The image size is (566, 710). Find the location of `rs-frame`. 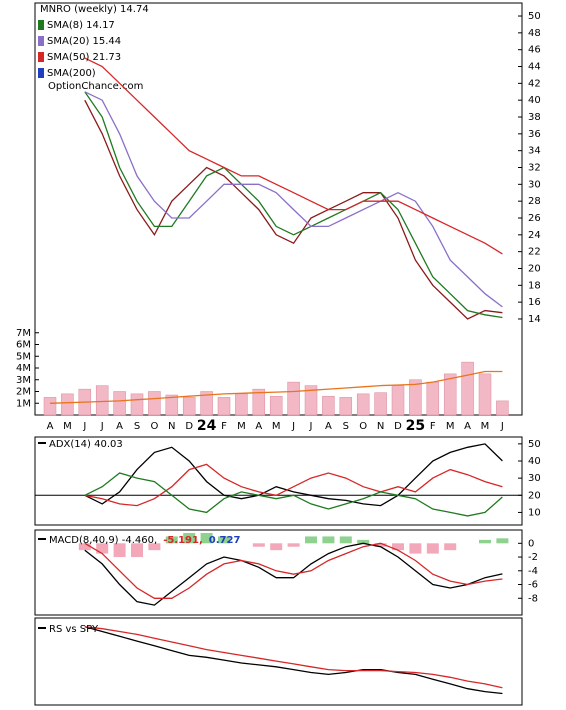

rs-frame is located at coordinates (278, 661).